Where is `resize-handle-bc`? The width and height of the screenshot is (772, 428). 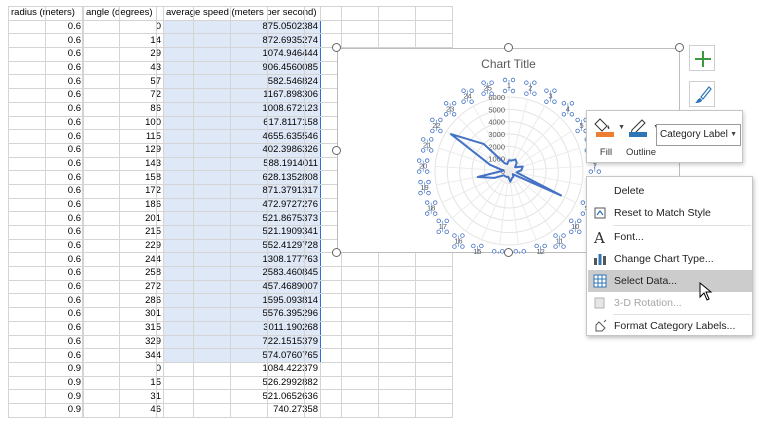
resize-handle-bc is located at coordinates (508, 252).